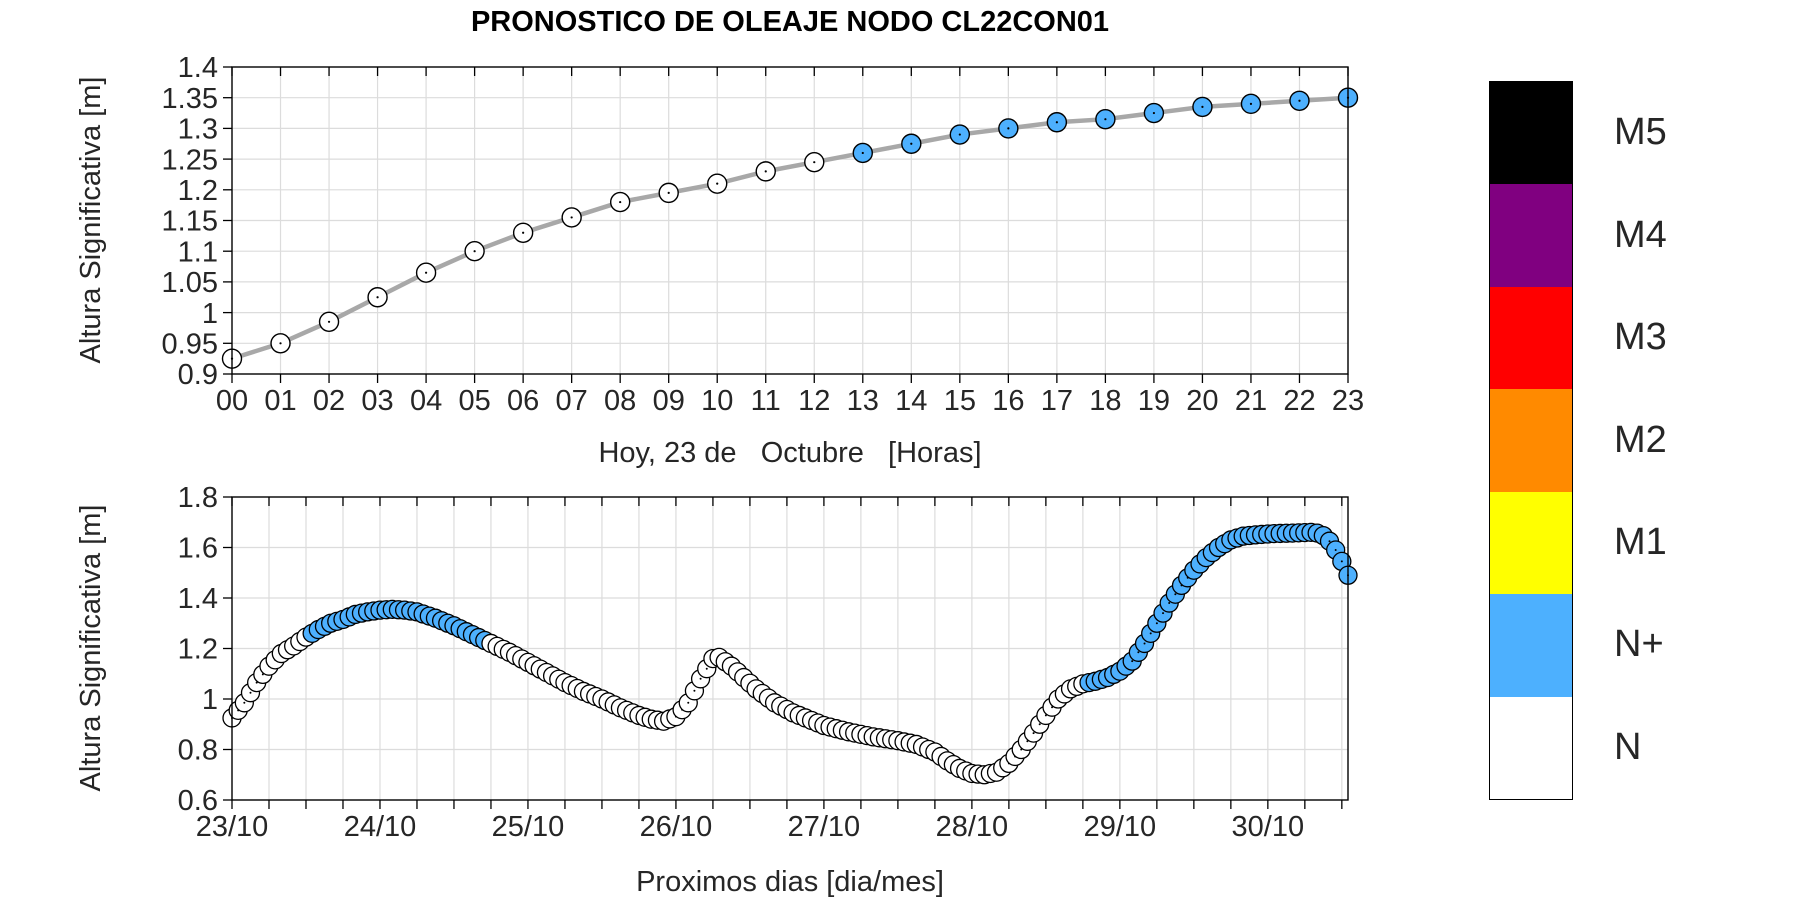 This screenshot has width=1800, height=900. Describe the element at coordinates (198, 498) in the screenshot. I see `coming-days-y-tick-label: 1.8` at that location.